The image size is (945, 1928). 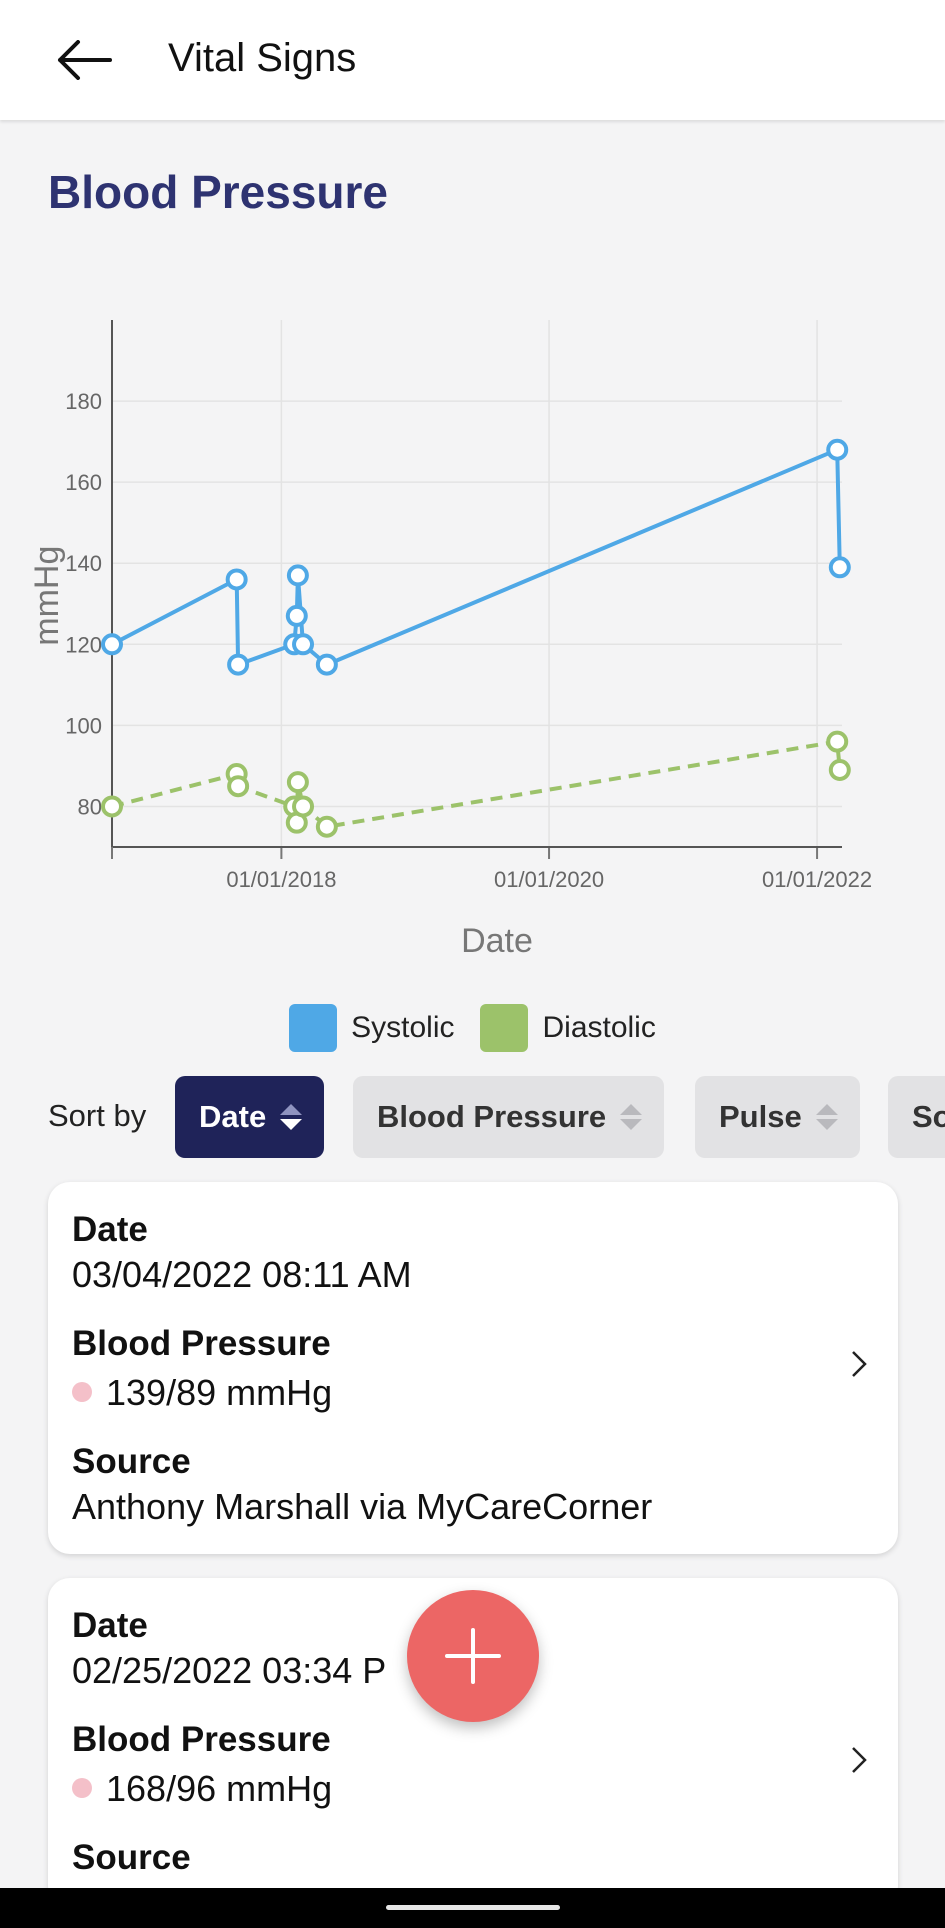 What do you see at coordinates (497, 941) in the screenshot?
I see `x-axis-title: Date` at bounding box center [497, 941].